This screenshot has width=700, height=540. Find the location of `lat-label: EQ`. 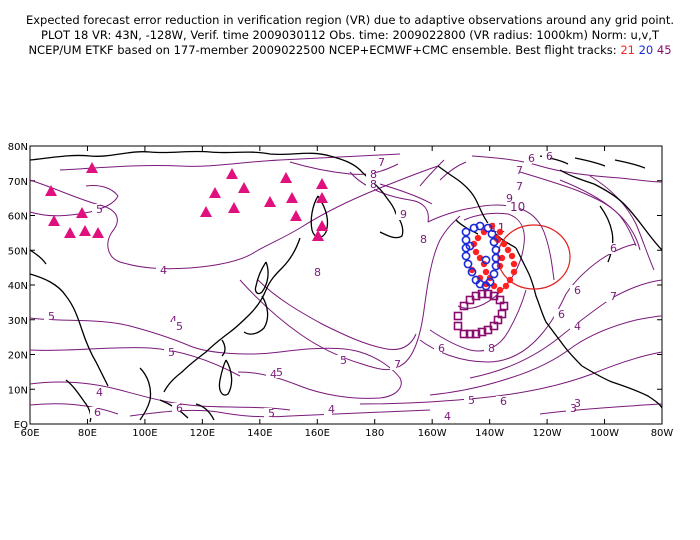

lat-label: EQ is located at coordinates (21, 425).